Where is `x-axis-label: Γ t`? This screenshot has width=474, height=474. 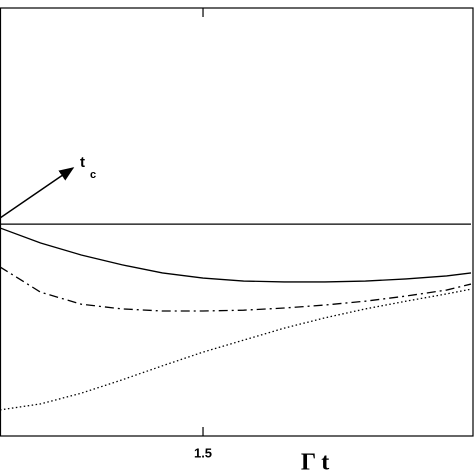
x-axis-label: Γ t is located at coordinates (315, 462).